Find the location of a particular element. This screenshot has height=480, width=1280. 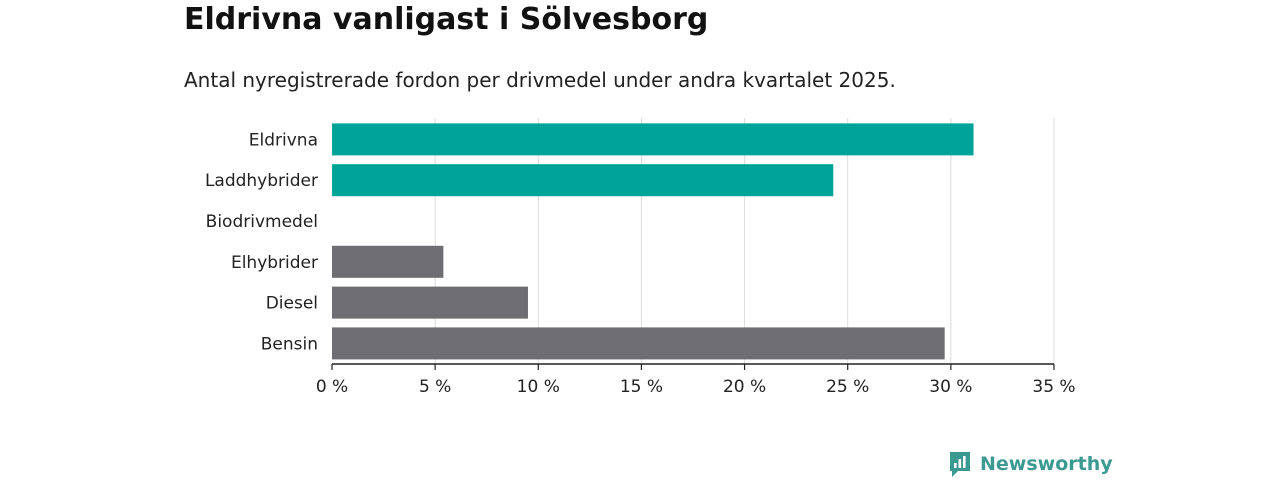

newsworthy-logo-icon is located at coordinates (960, 464).